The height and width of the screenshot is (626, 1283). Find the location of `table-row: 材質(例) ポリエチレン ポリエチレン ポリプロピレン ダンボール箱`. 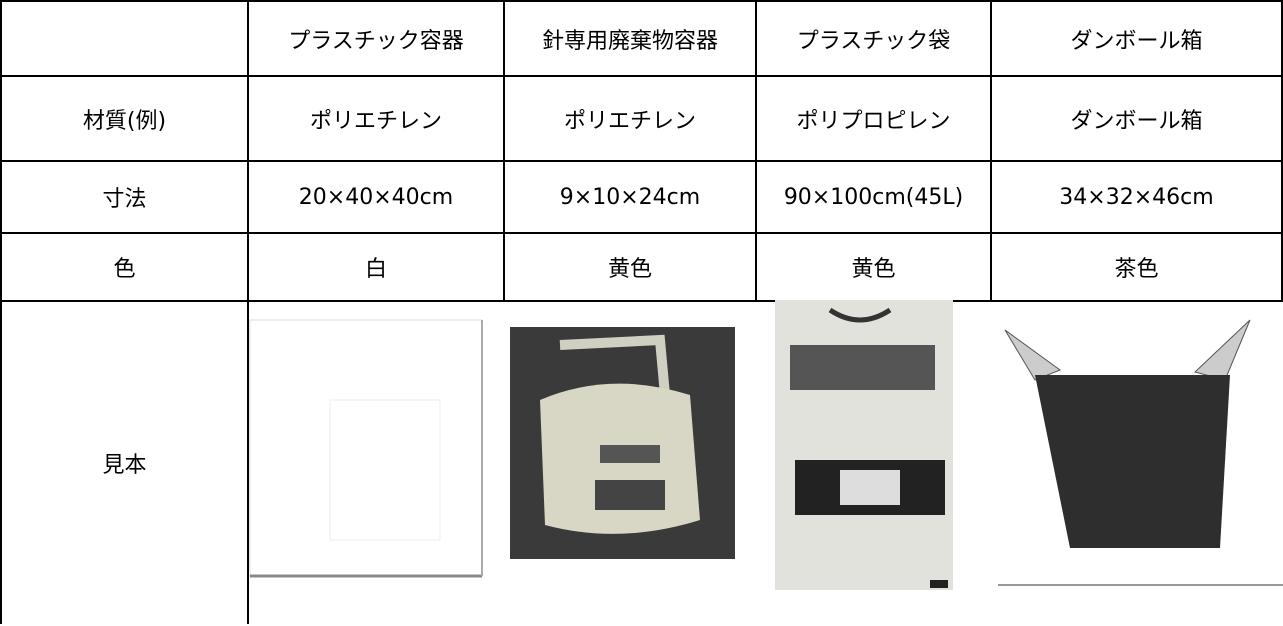

table-row: 材質(例) ポリエチレン ポリエチレン ポリプロピレン ダンボール箱 is located at coordinates (641, 118).